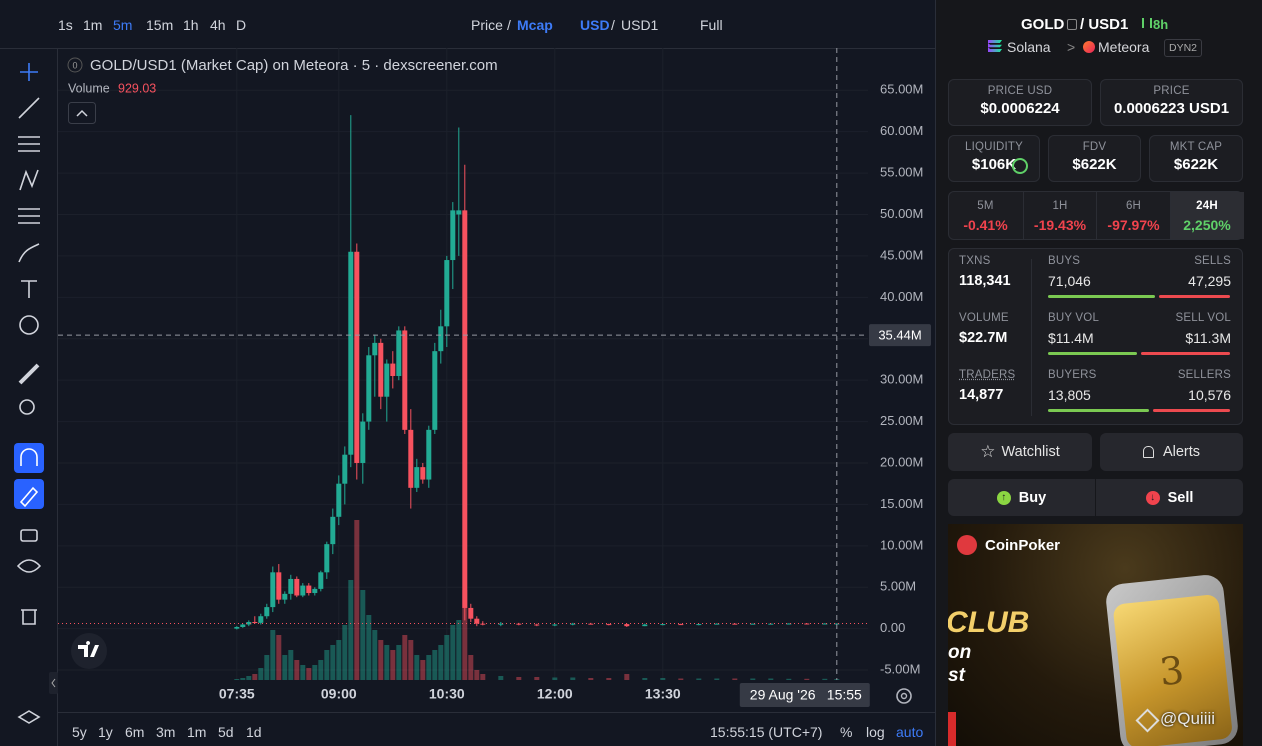  Describe the element at coordinates (960, 652) in the screenshot. I see `ad-line2: on` at that location.